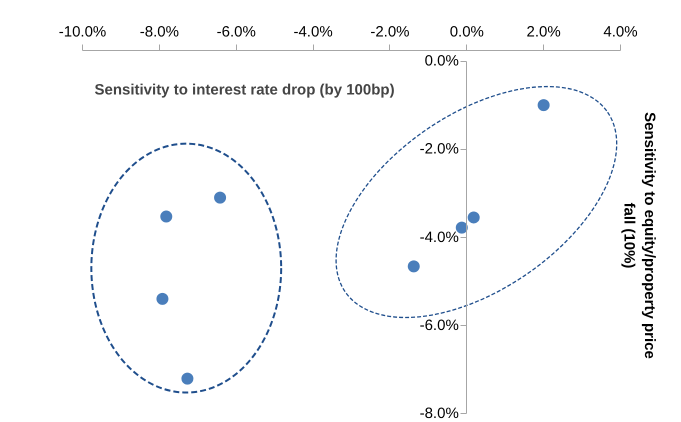 This screenshot has width=681, height=422. What do you see at coordinates (439, 149) in the screenshot?
I see `y-tick-label: -2.0%` at bounding box center [439, 149].